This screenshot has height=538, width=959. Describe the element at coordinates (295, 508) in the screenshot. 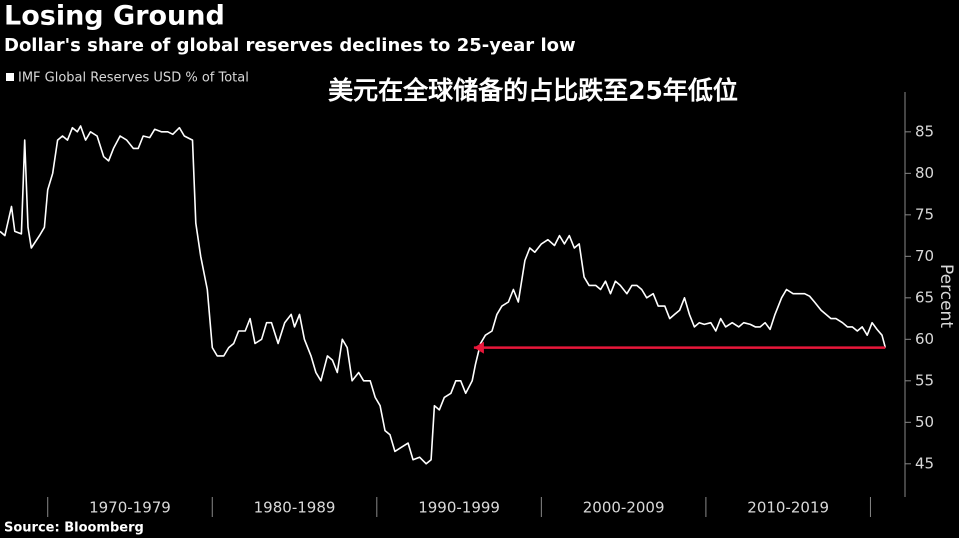

I see `x-tick-label: 1980-1989` at that location.